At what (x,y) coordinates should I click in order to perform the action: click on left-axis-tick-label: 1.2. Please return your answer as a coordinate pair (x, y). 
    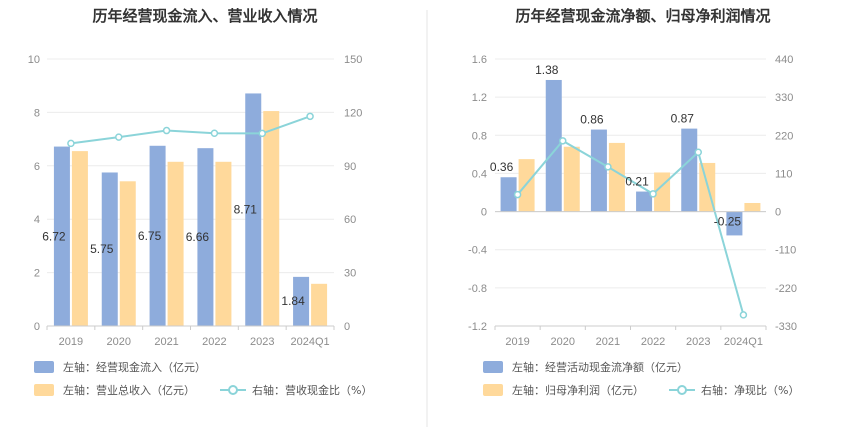
    Looking at the image, I should click on (479, 98).